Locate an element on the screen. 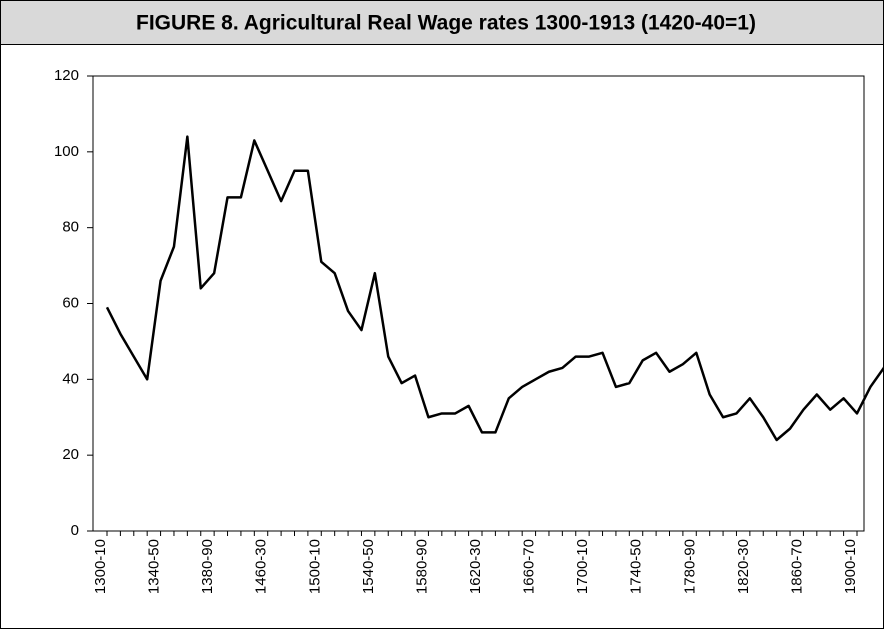 The height and width of the screenshot is (629, 884). x-tick-label: 1500-10 is located at coordinates (314, 566).